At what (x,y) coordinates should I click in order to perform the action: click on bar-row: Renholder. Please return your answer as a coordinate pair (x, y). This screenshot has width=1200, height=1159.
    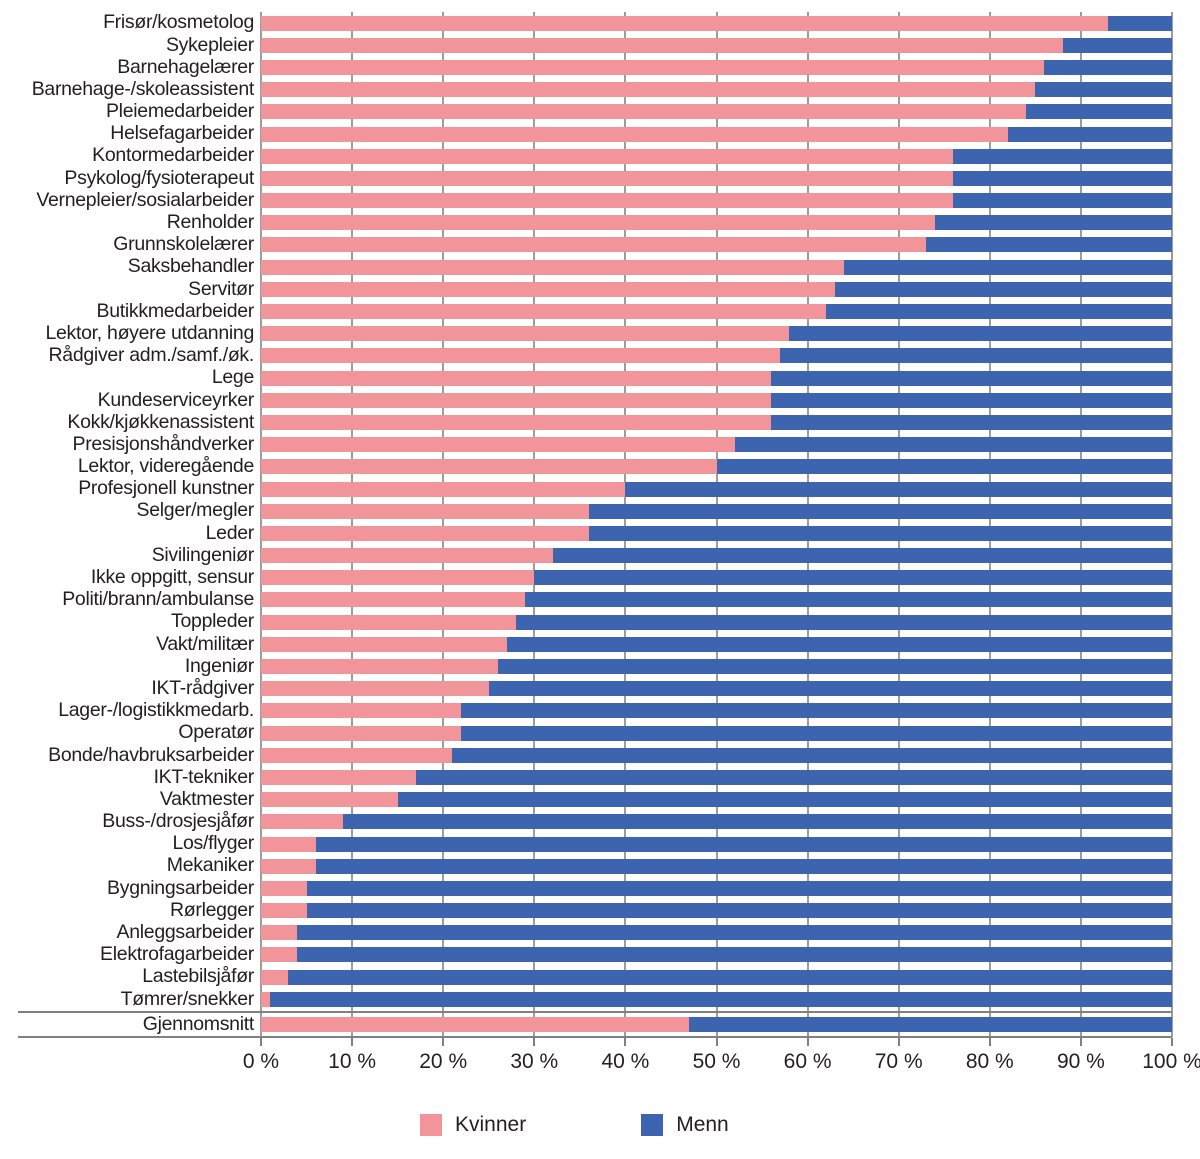
    Looking at the image, I should click on (586, 223).